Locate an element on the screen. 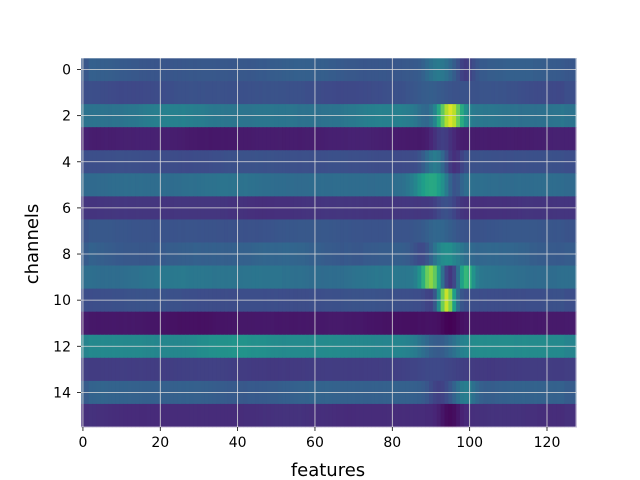 The image size is (640, 480). y-tick-label: 2 is located at coordinates (66, 117).